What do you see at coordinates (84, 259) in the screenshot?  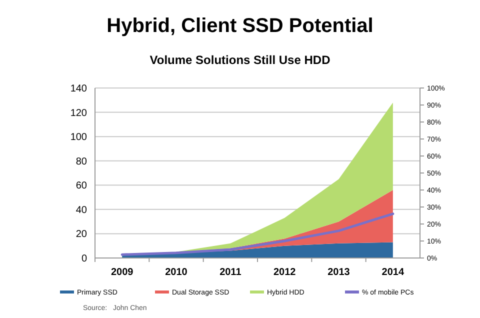 I see `y-tick-label: 0` at bounding box center [84, 259].